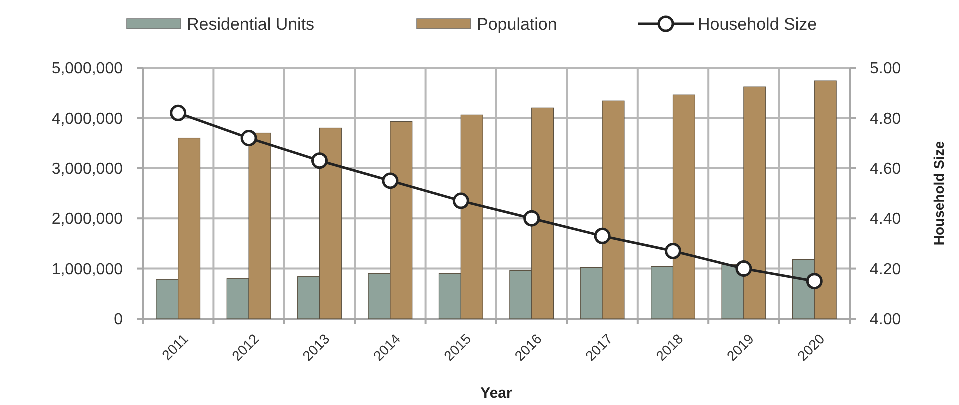  What do you see at coordinates (886, 269) in the screenshot?
I see `y2-tick-label: 4.20` at bounding box center [886, 269].